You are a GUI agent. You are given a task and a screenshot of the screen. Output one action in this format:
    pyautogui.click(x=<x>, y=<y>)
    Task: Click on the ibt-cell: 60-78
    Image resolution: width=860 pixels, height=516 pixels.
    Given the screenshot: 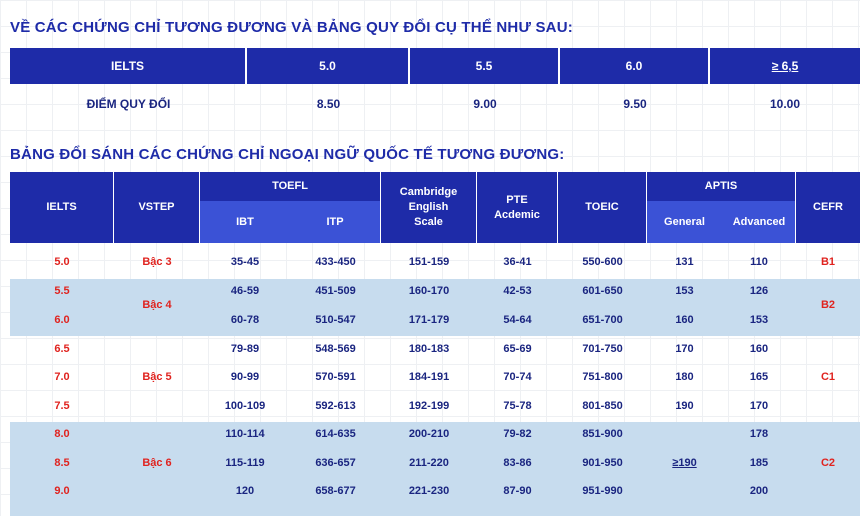 What is the action you would take?
    pyautogui.click(x=245, y=320)
    